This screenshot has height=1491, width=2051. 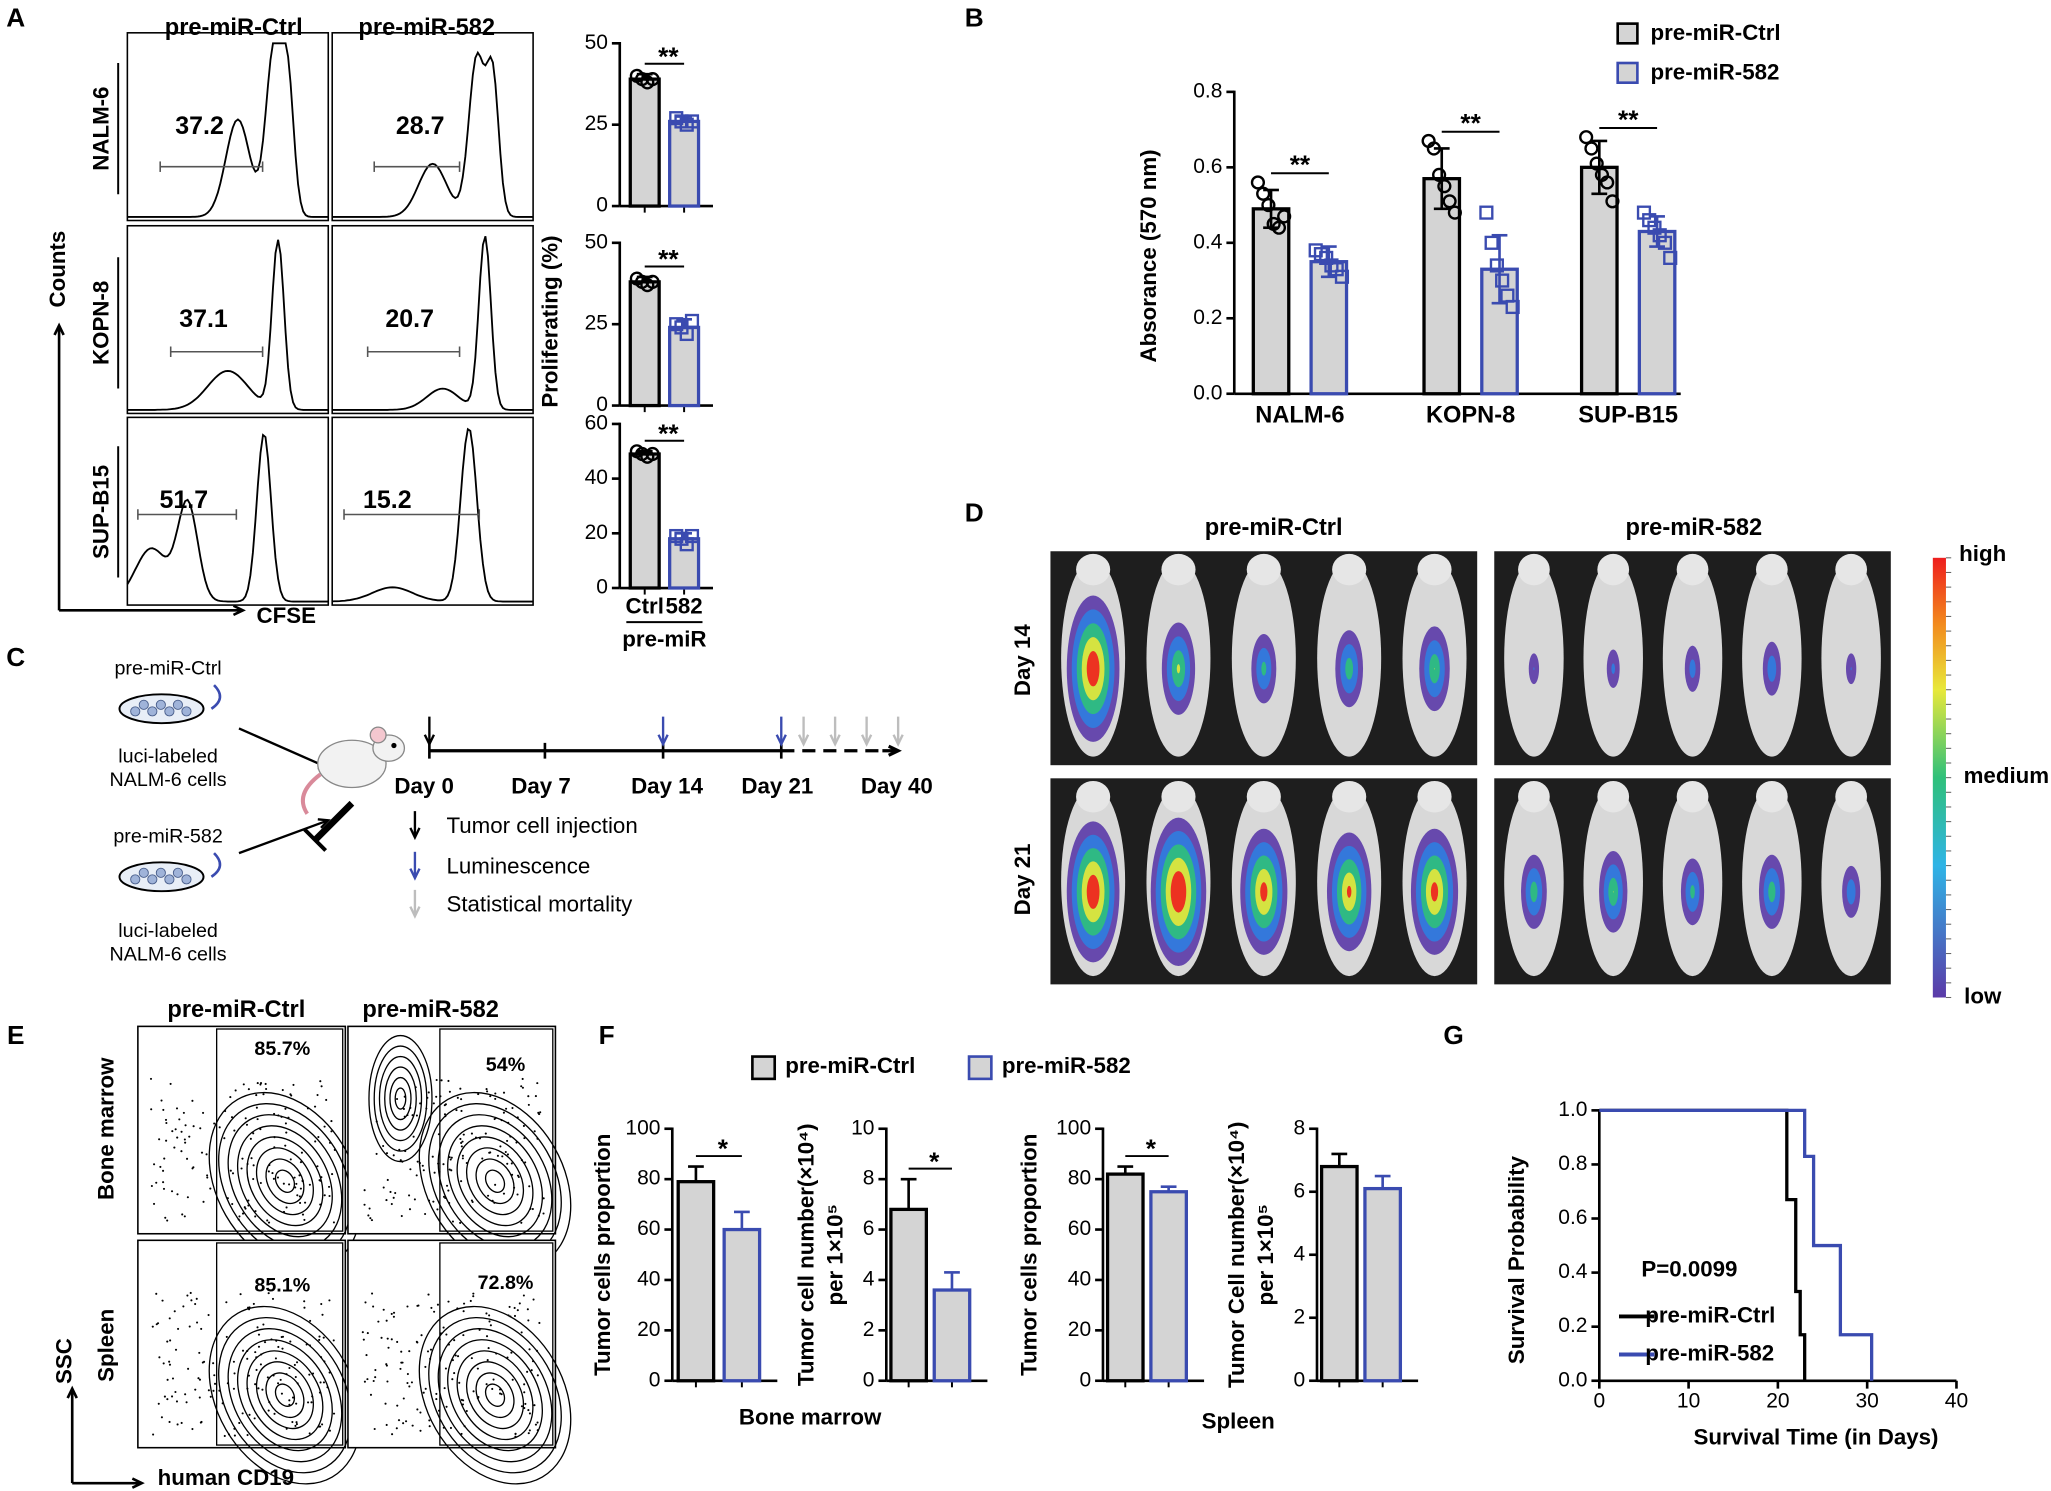 I want to click on row-label: Day 14, so click(x=1022, y=660).